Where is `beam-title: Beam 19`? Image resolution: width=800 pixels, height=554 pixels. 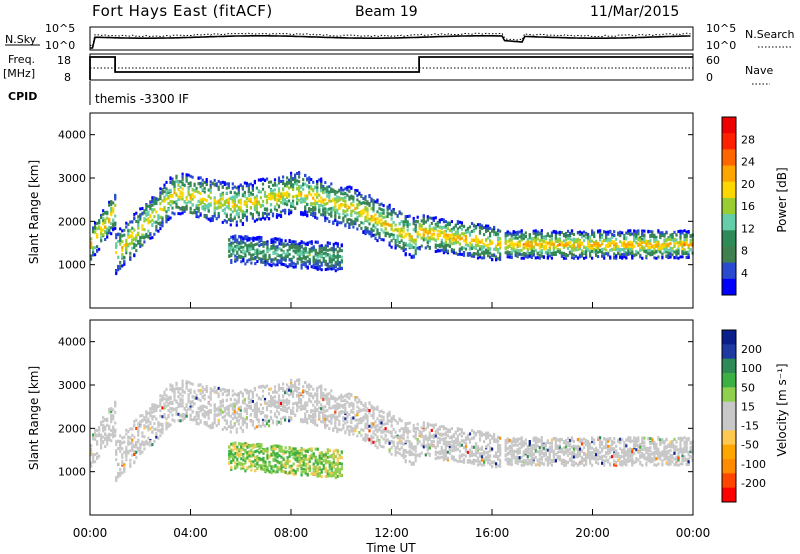
beam-title: Beam 19 is located at coordinates (386, 12).